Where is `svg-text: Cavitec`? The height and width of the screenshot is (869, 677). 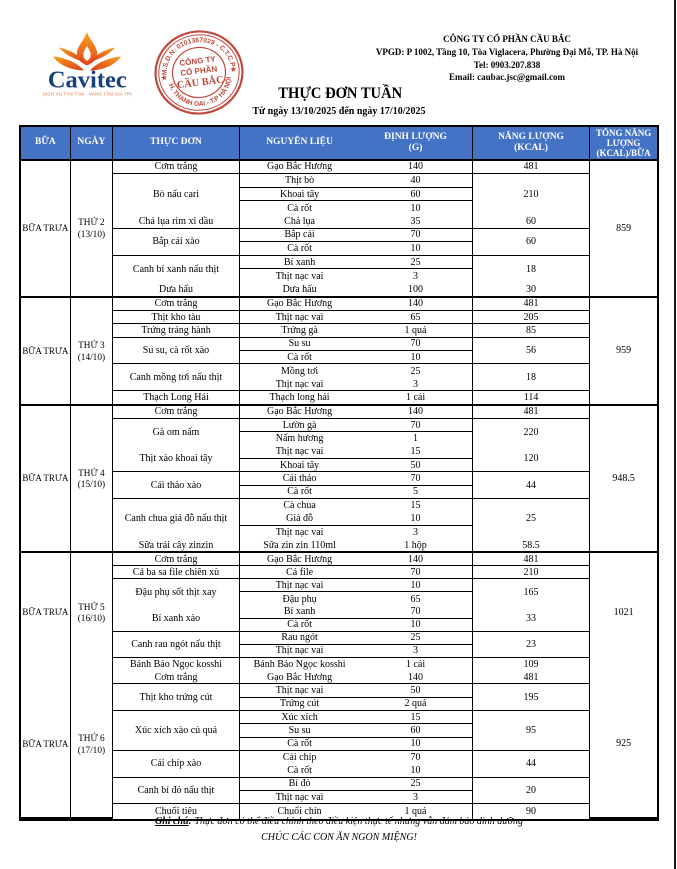 svg-text: Cavitec is located at coordinates (87, 80).